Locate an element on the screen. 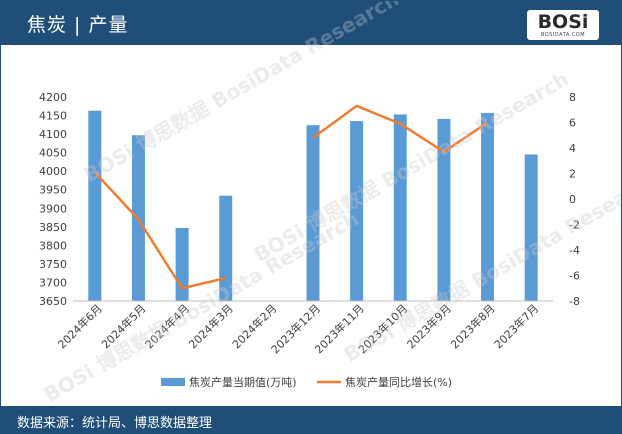  left-axis-tick-label: 4200 is located at coordinates (53, 97).